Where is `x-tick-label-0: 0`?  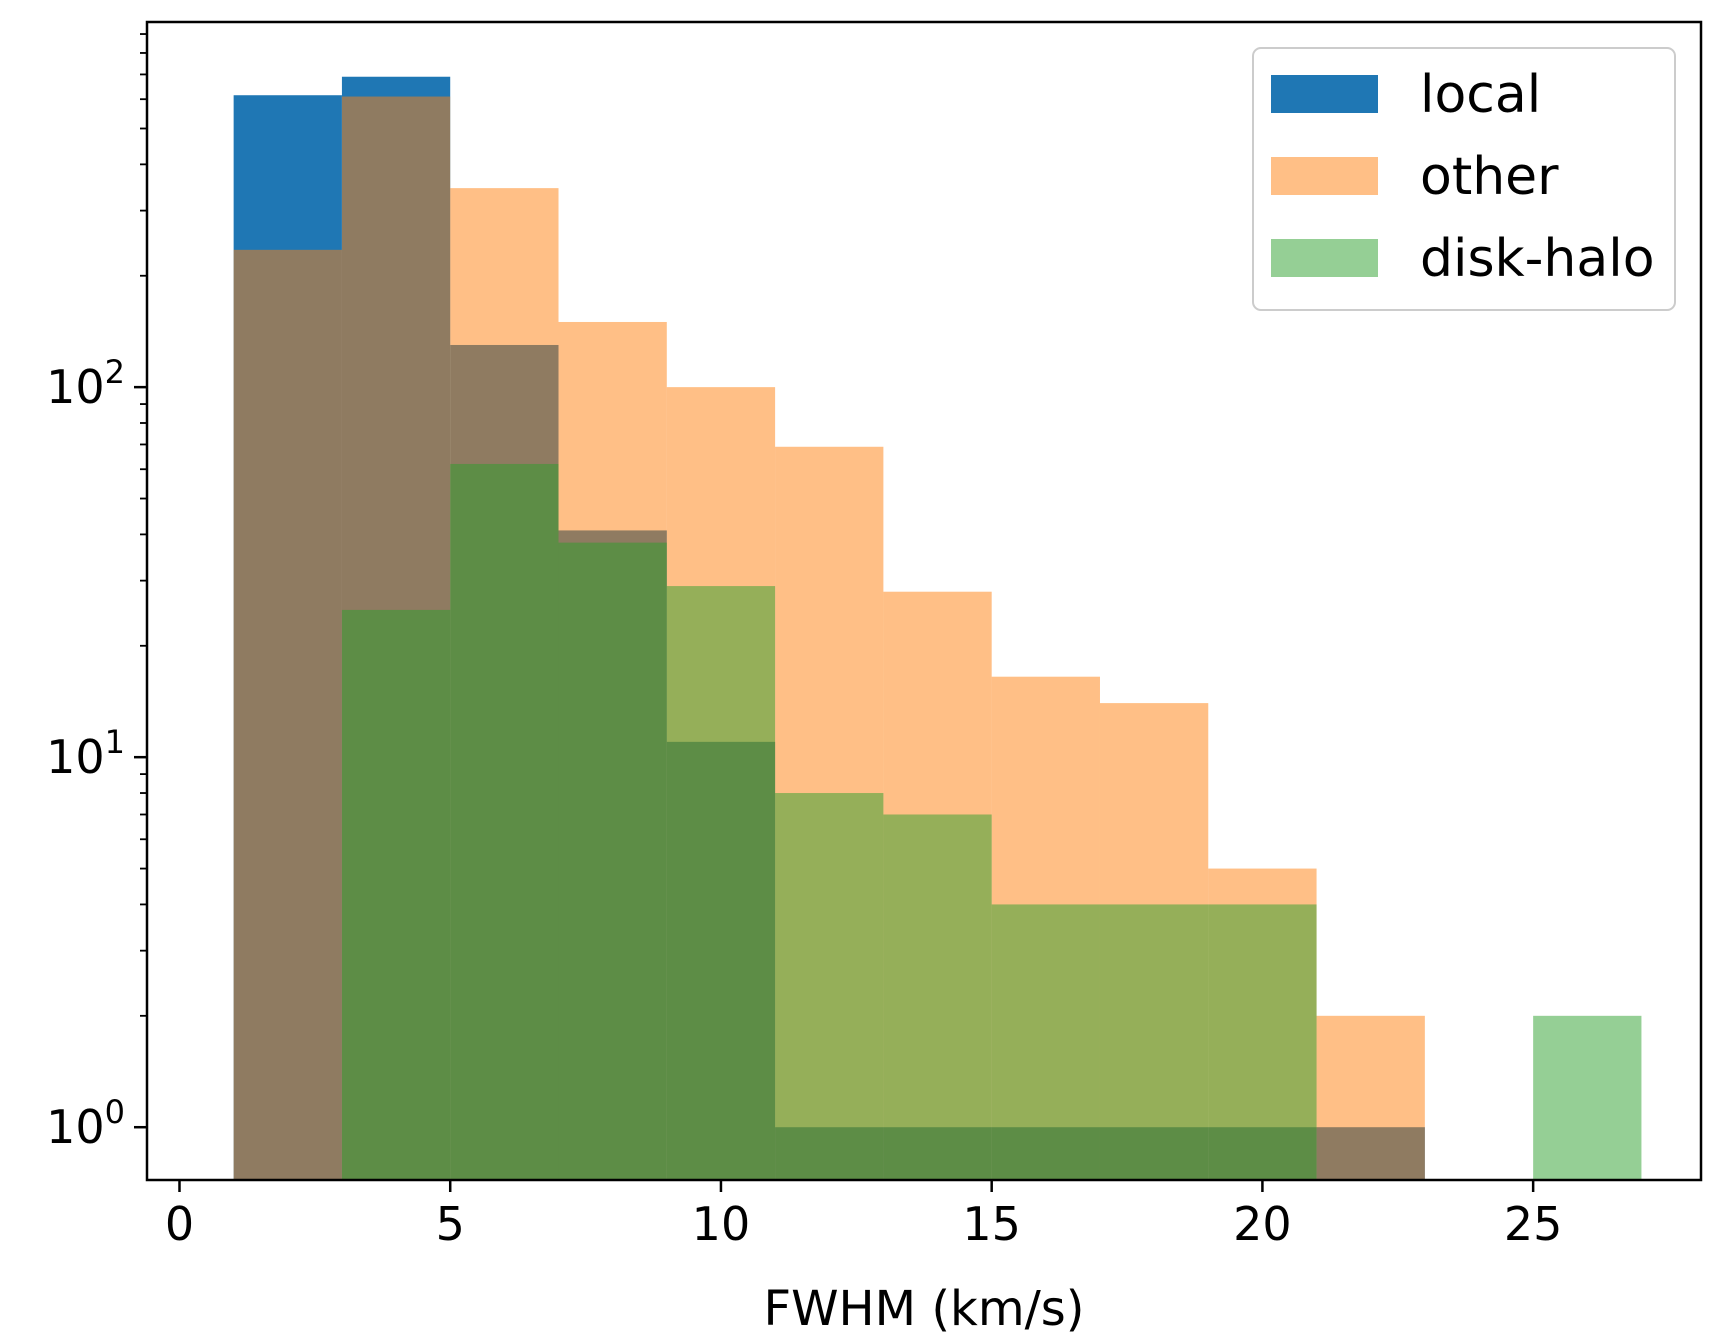 x-tick-label-0: 0 is located at coordinates (179, 1224).